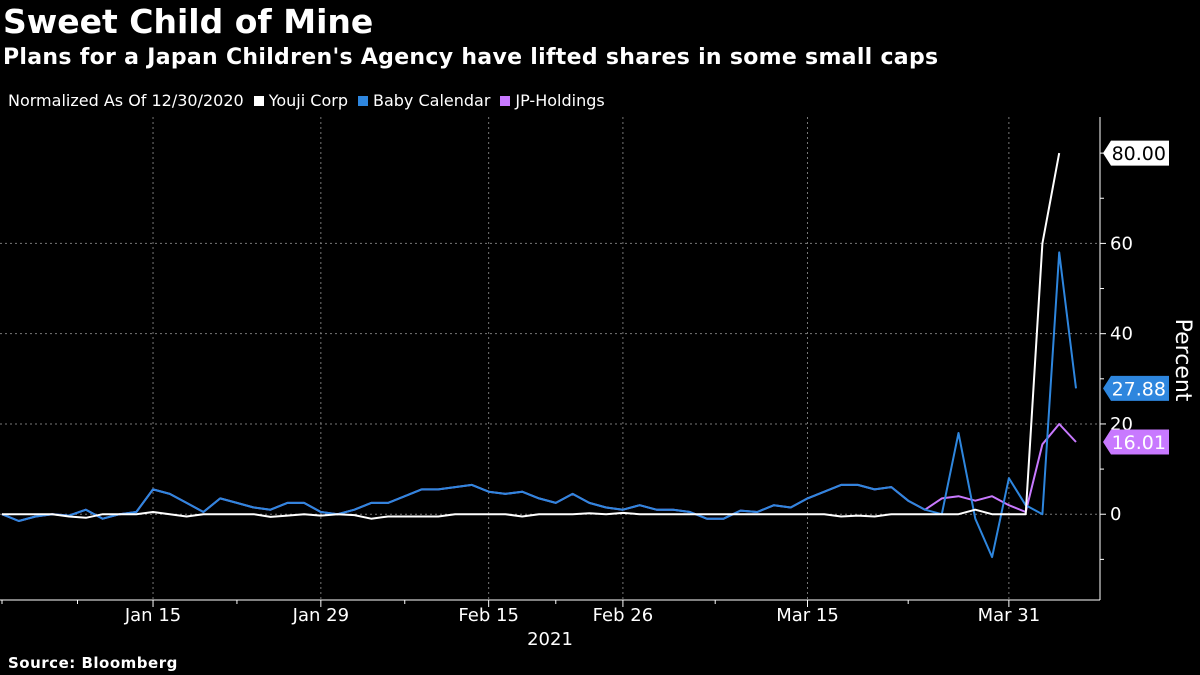  I want to click on legend-label-baby-calendar: Baby Calendar, so click(431, 100).